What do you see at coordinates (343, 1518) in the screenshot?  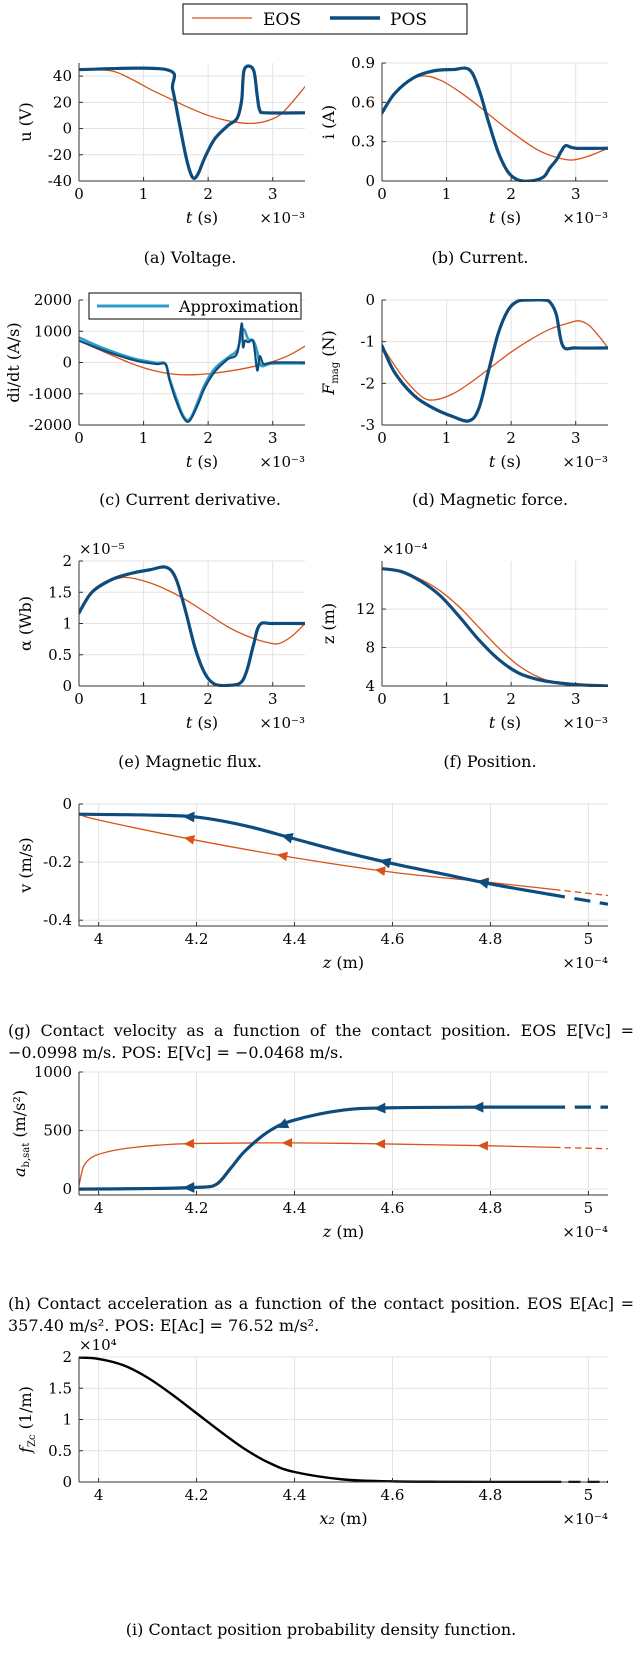 I see `x-axis-label: x₂ (m)` at bounding box center [343, 1518].